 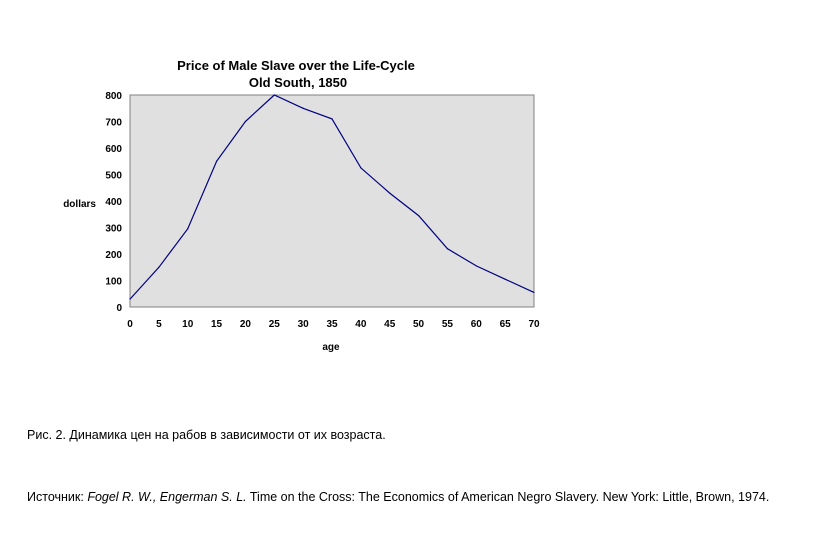 What do you see at coordinates (79, 204) in the screenshot?
I see `y-axis-label: dollars` at bounding box center [79, 204].